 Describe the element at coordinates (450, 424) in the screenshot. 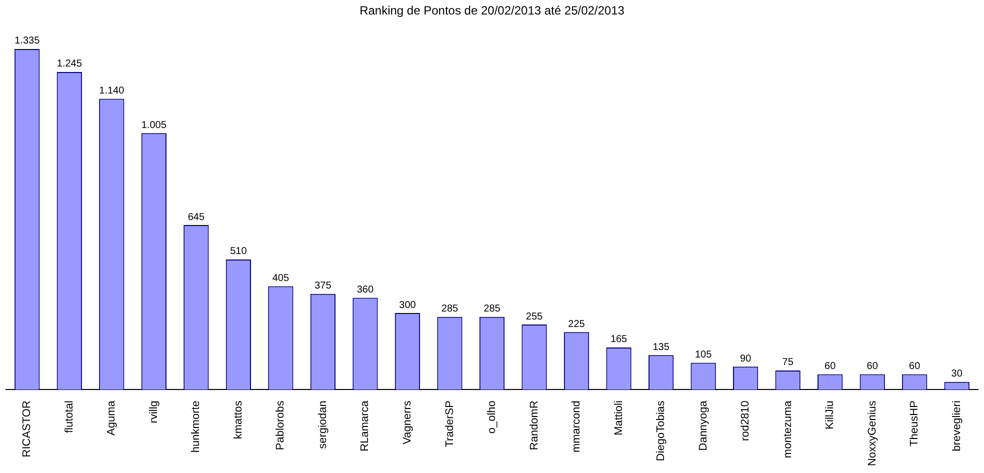

I see `x-tick-label: TraderSP` at that location.